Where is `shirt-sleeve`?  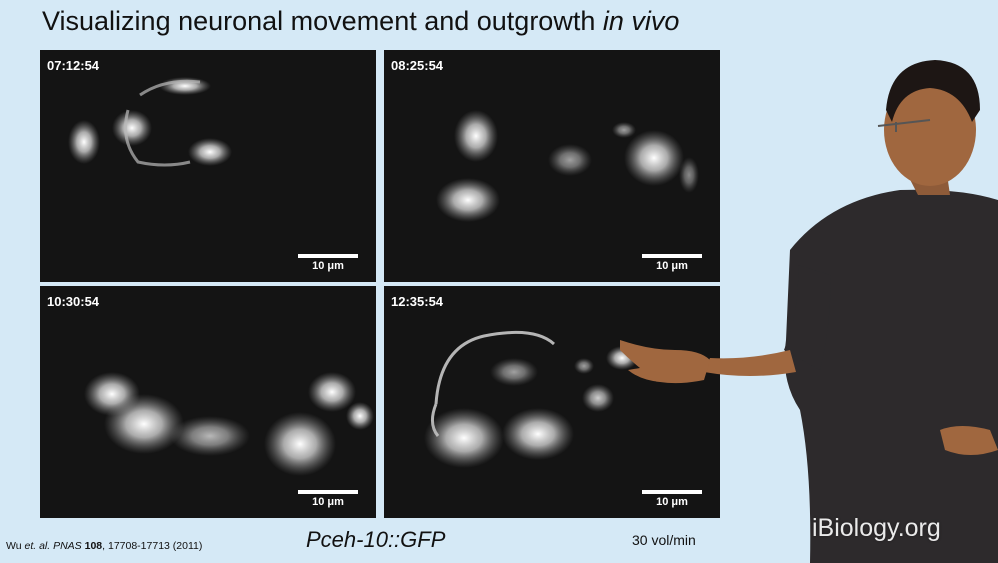 shirt-sleeve is located at coordinates (807, 317).